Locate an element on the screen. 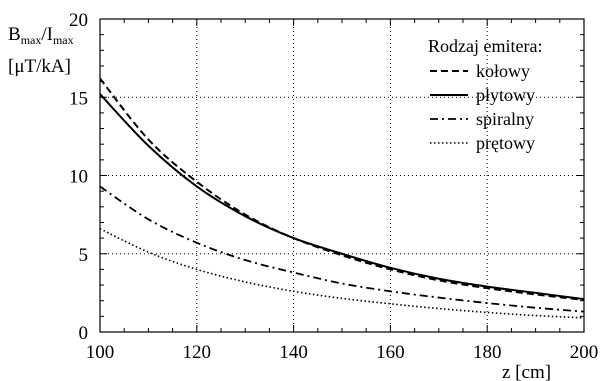  y-axis-label: Bmax/Imax is located at coordinates (41, 35).